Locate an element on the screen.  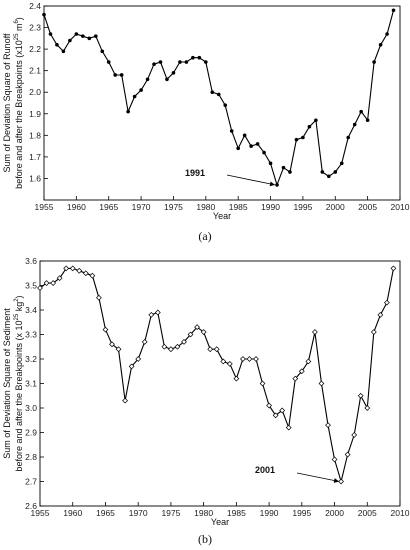
x-tick-label: 1995 is located at coordinates (302, 207).